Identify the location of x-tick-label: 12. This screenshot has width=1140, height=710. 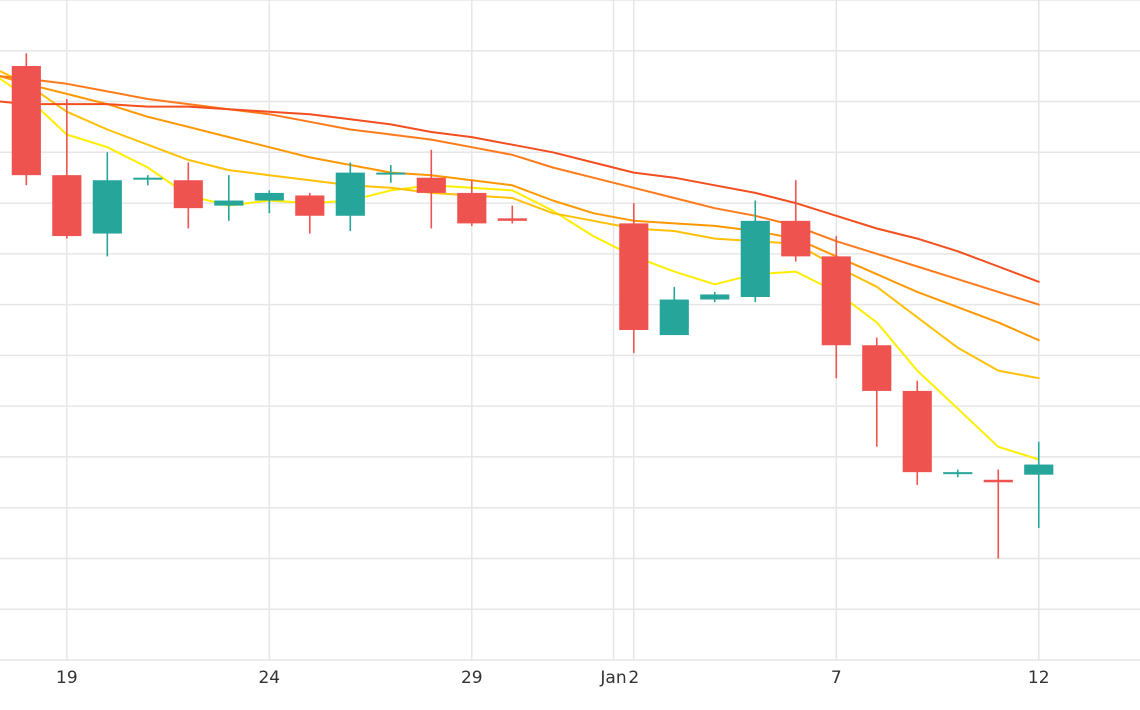
(1039, 678).